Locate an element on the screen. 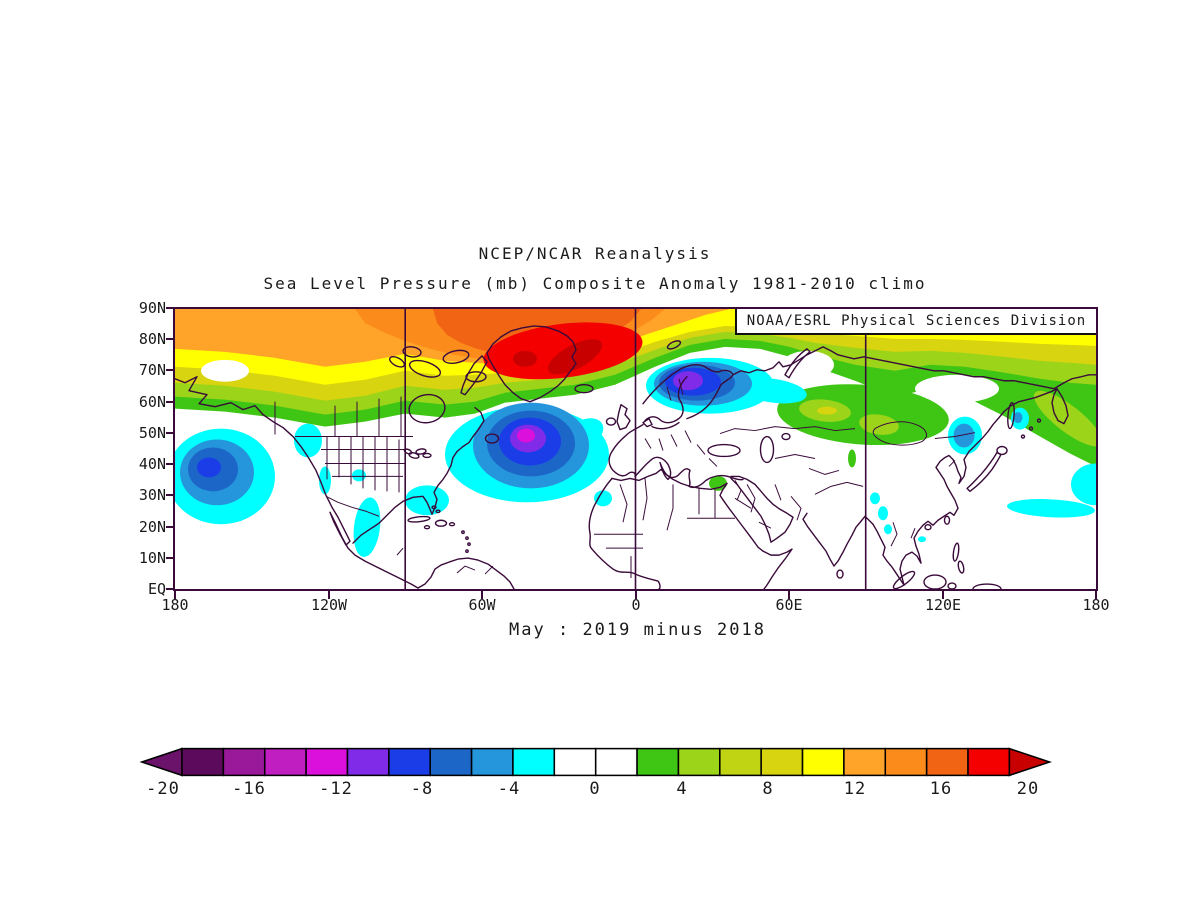 Image resolution: width=1190 pixels, height=921 pixels. lon-label: 120W is located at coordinates (329, 605).